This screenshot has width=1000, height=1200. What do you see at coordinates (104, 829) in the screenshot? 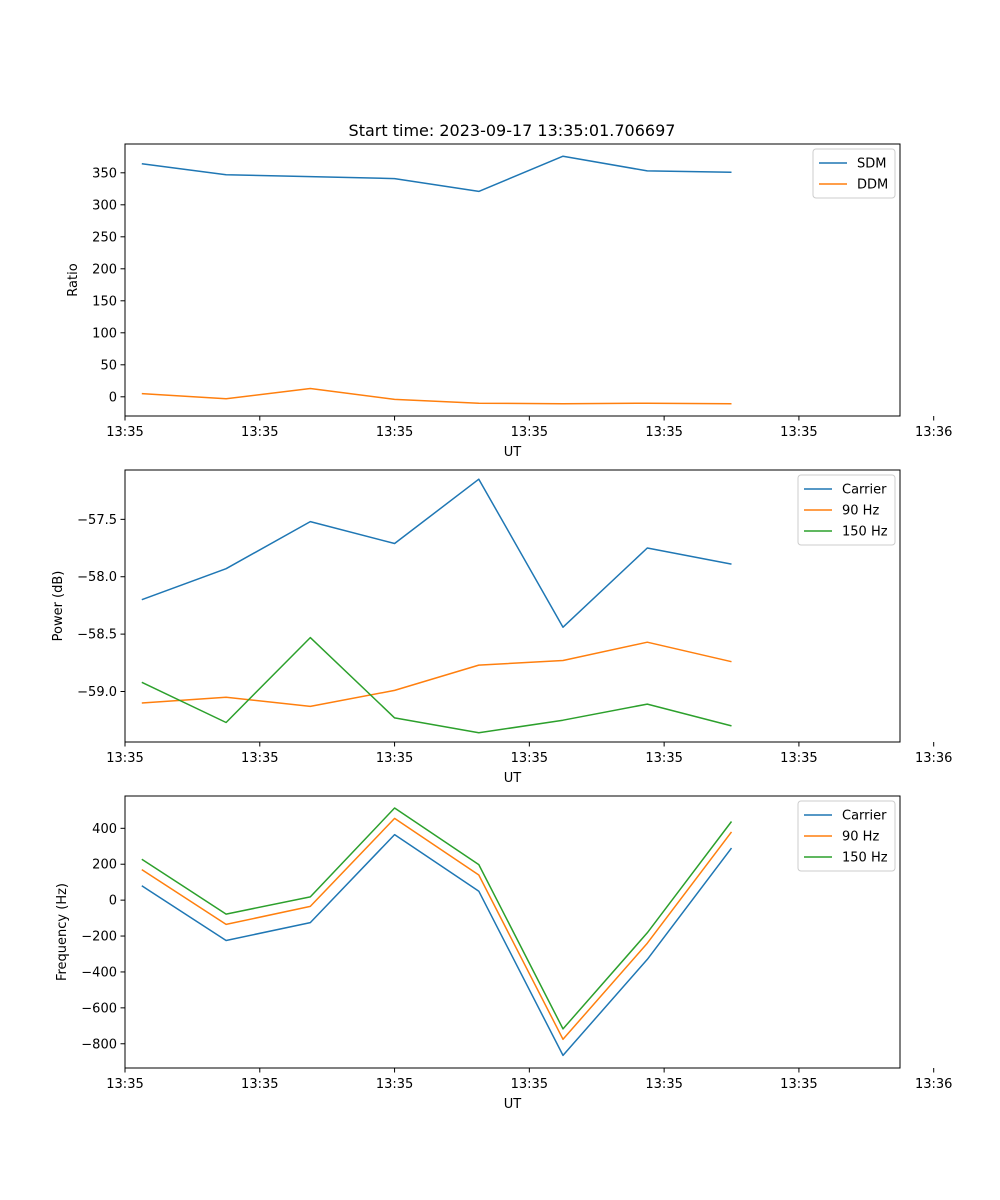
I see `y-tick-label: 400` at bounding box center [104, 829].